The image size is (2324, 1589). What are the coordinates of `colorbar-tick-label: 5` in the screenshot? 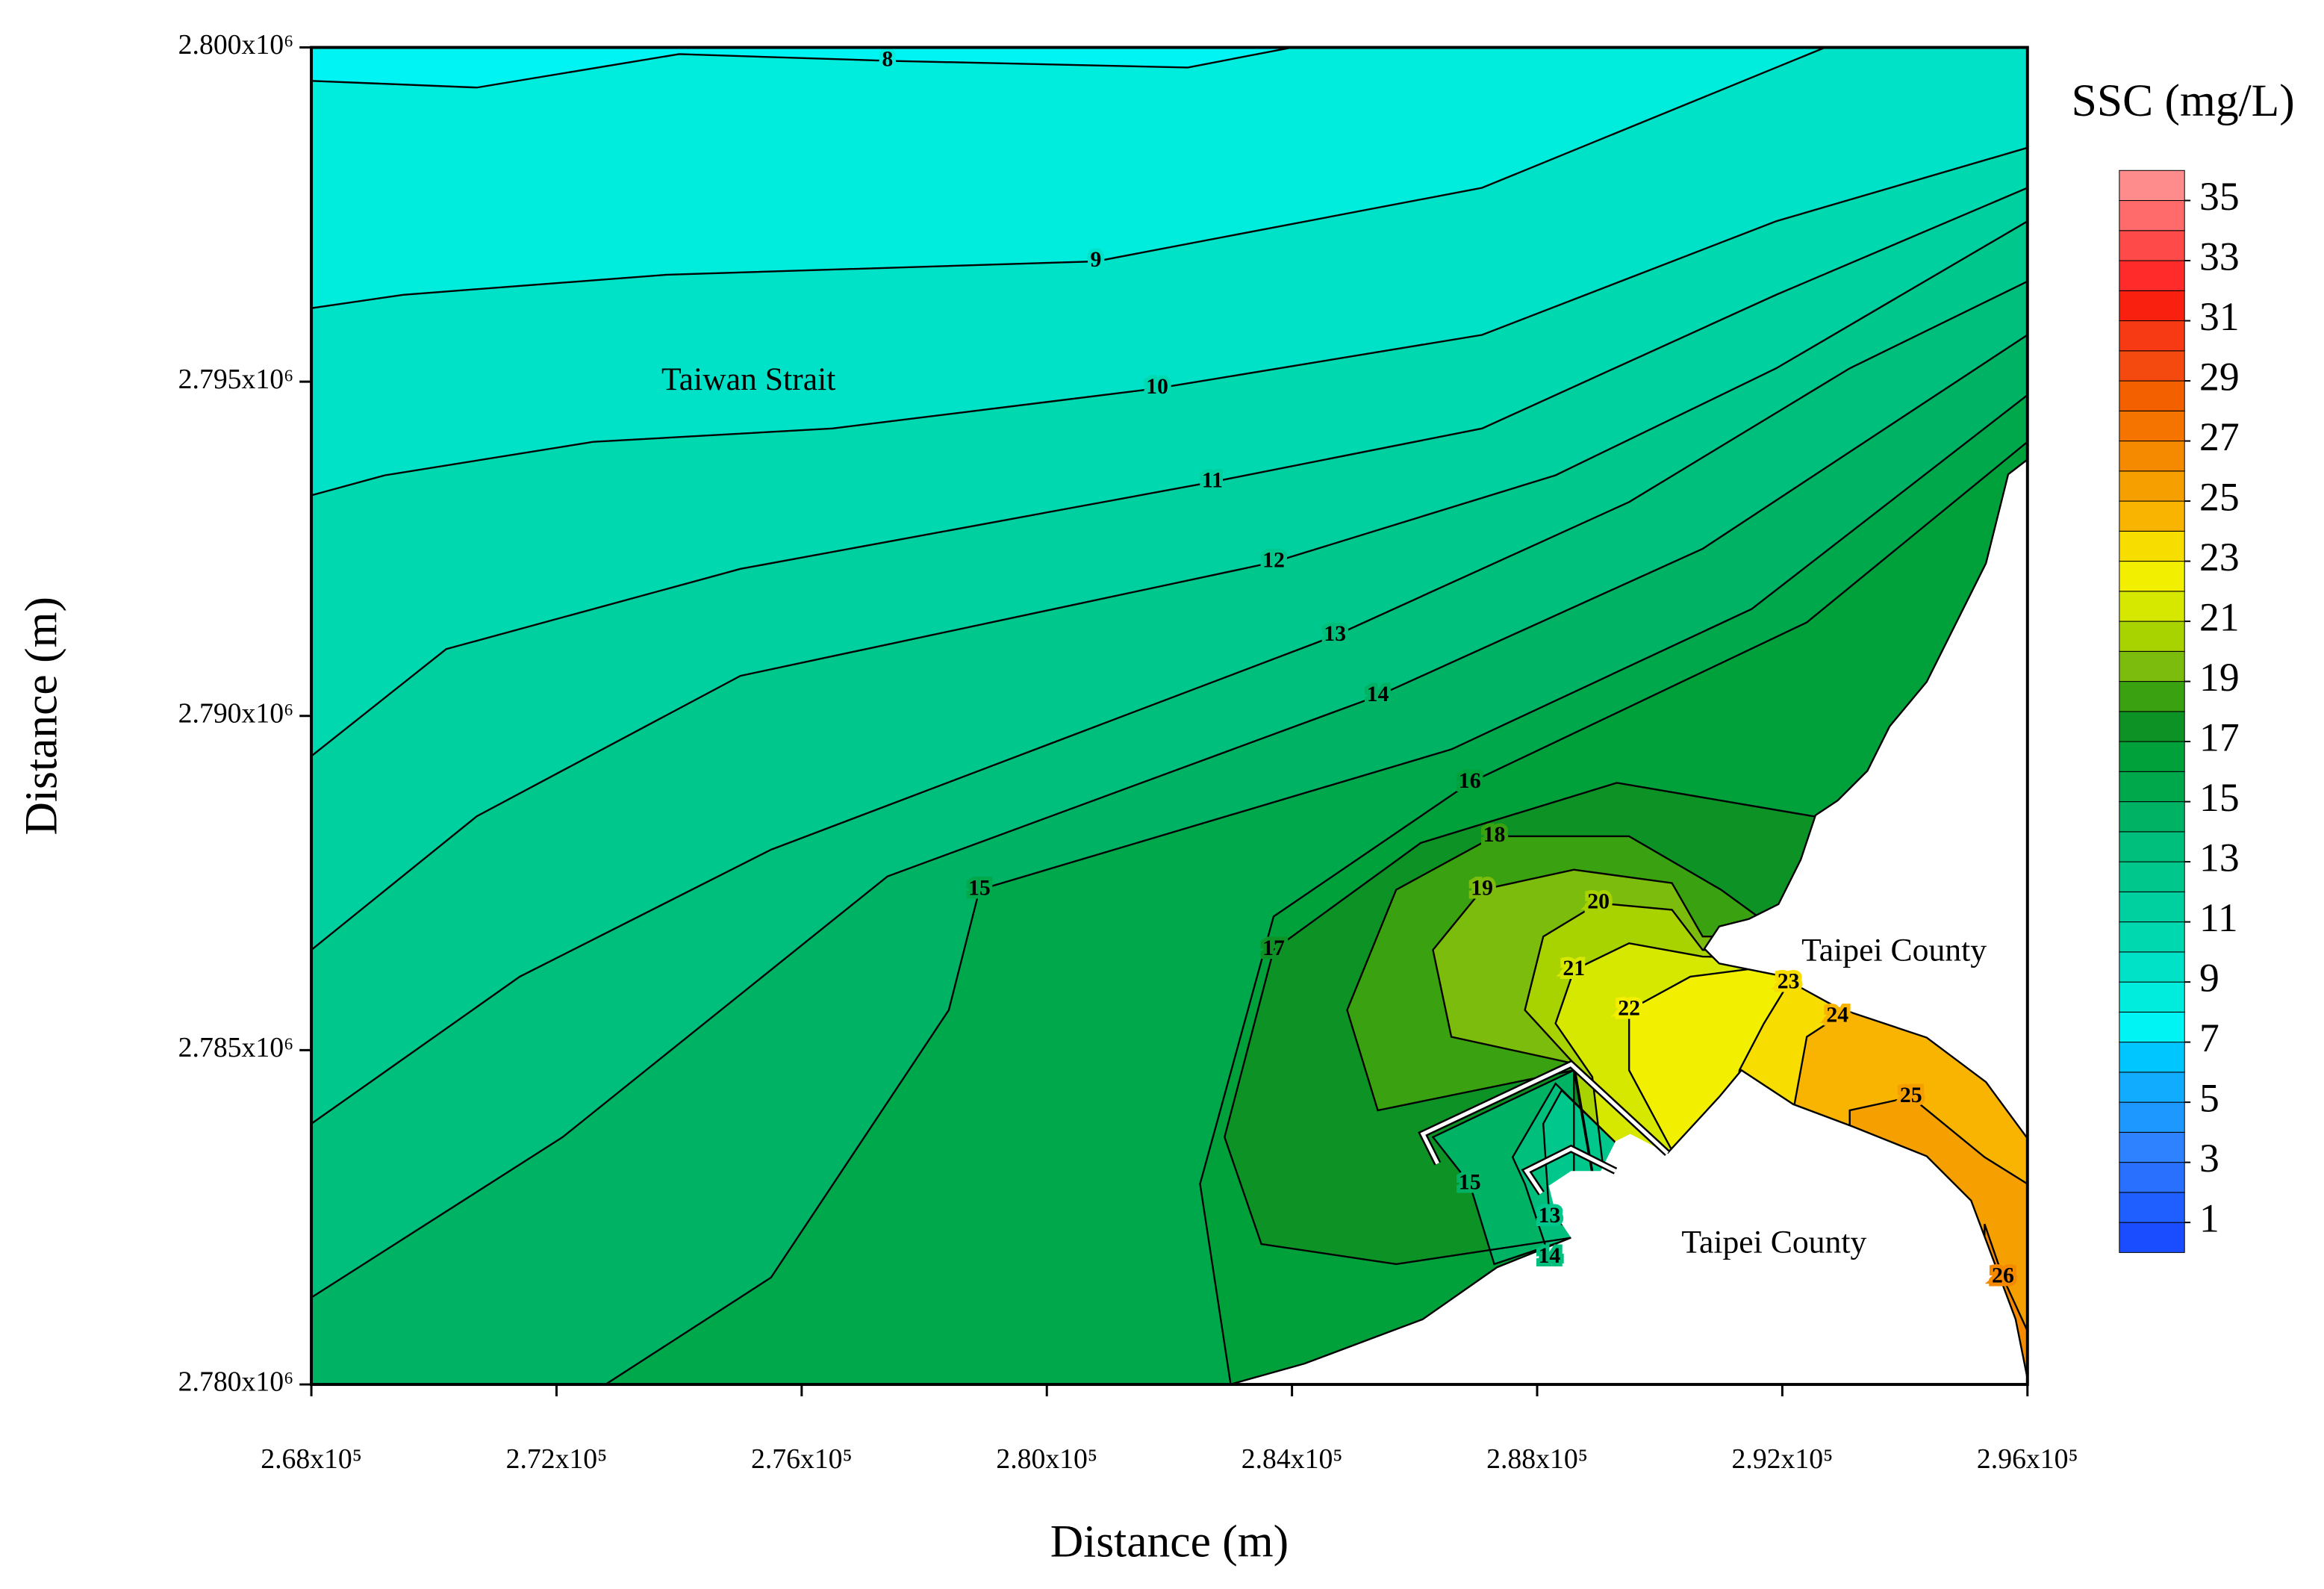 It's located at (2209, 1097).